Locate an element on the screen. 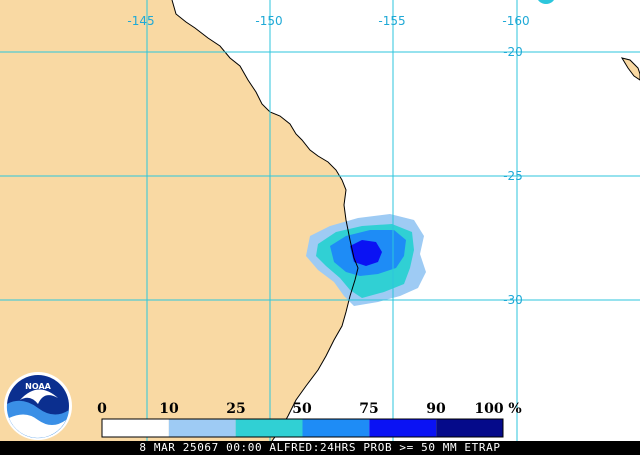 Image resolution: width=640 pixels, height=455 pixels. legend: 0 10 25 50 75 90 100 % is located at coordinates (309, 419).